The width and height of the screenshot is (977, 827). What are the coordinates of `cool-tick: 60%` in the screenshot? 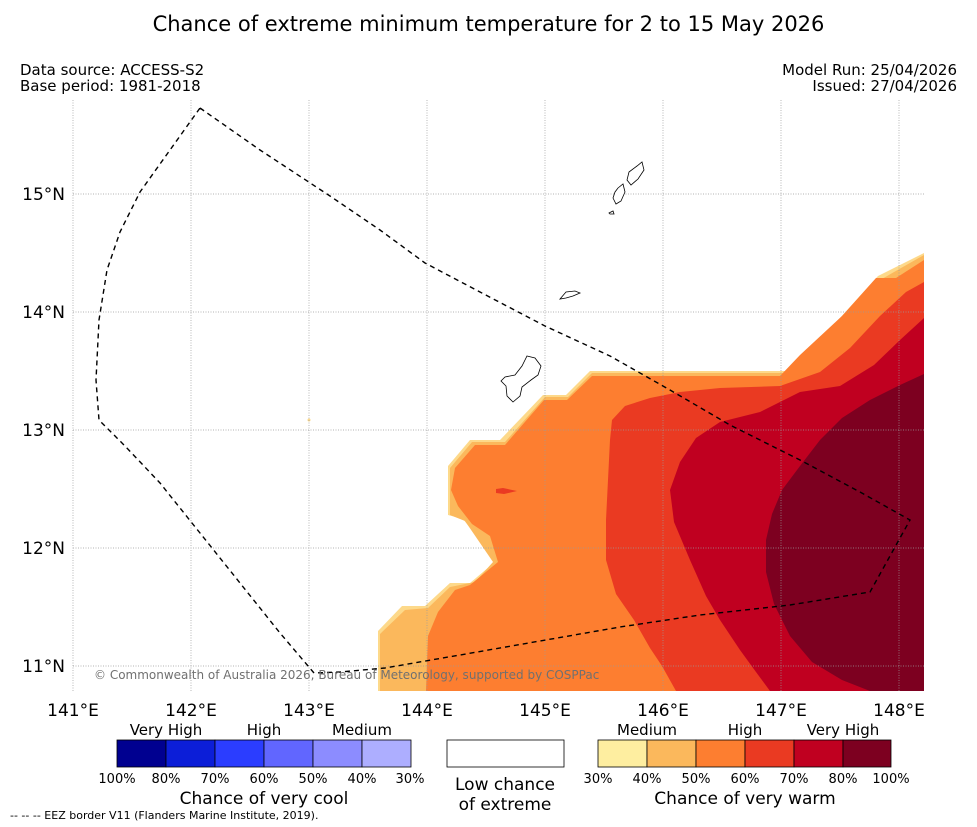 It's located at (264, 779).